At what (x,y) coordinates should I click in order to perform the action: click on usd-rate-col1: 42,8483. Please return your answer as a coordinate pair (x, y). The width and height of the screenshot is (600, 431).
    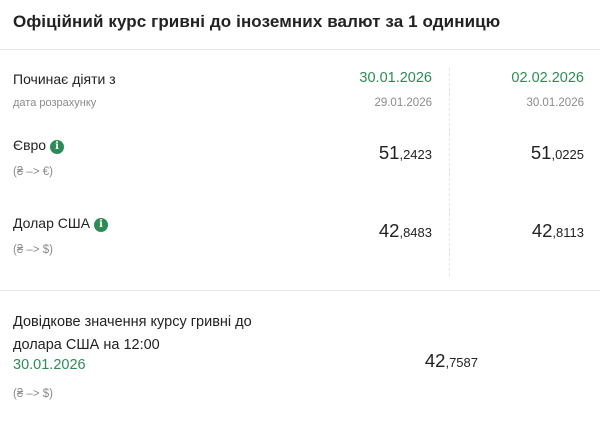
    Looking at the image, I should click on (405, 231).